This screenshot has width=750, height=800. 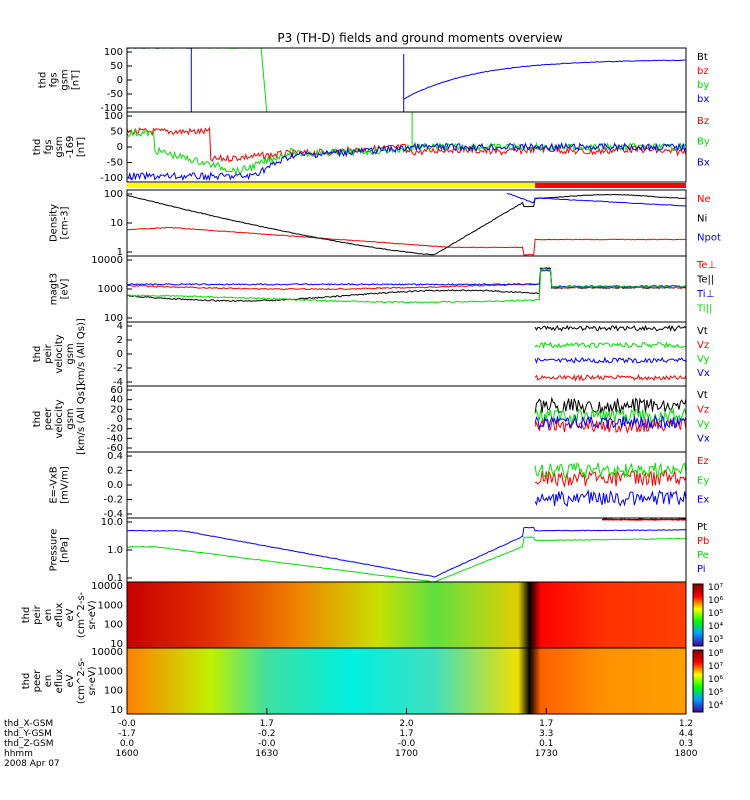 I want to click on color-bar, so click(x=698, y=681).